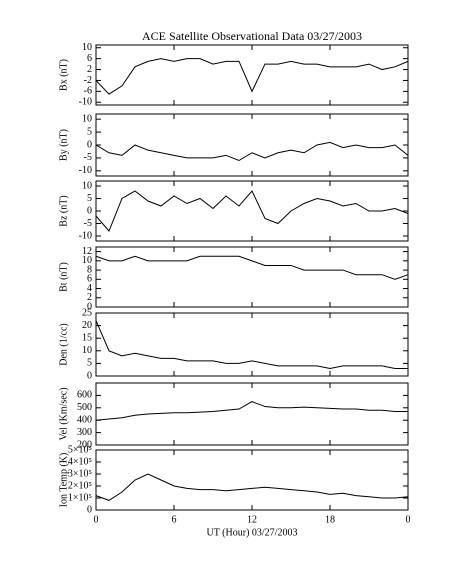 Image resolution: width=453 pixels, height=566 pixels. What do you see at coordinates (87, 251) in the screenshot?
I see `y-tick-label: 12` at bounding box center [87, 251].